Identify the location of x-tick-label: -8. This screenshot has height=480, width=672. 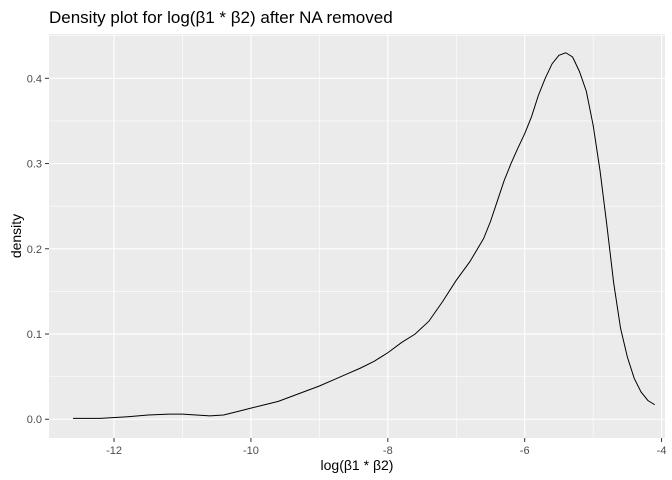
(388, 451).